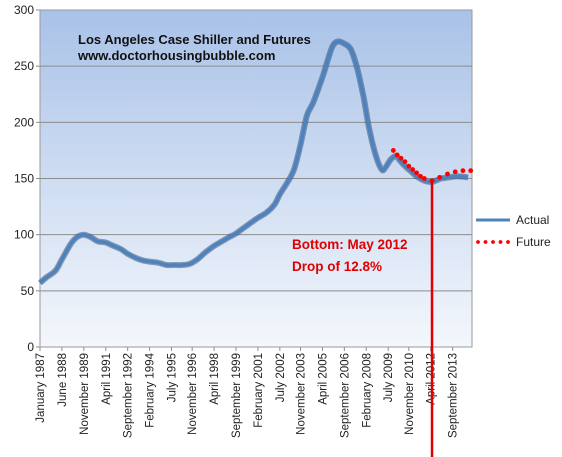 The image size is (562, 457). Describe the element at coordinates (337, 266) in the screenshot. I see `annotation-drop: Drop of 12.8%` at that location.